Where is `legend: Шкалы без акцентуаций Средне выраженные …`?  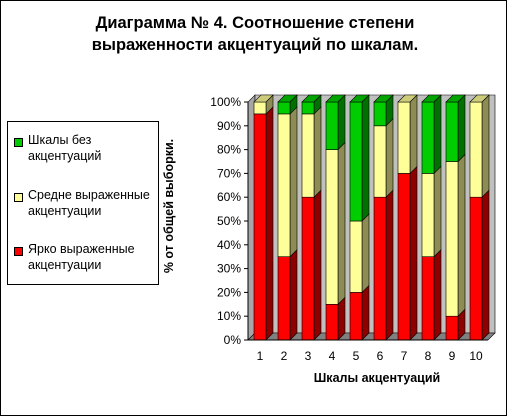 legend: Шкалы без акцентуаций Средне выраженные … is located at coordinates (83, 203).